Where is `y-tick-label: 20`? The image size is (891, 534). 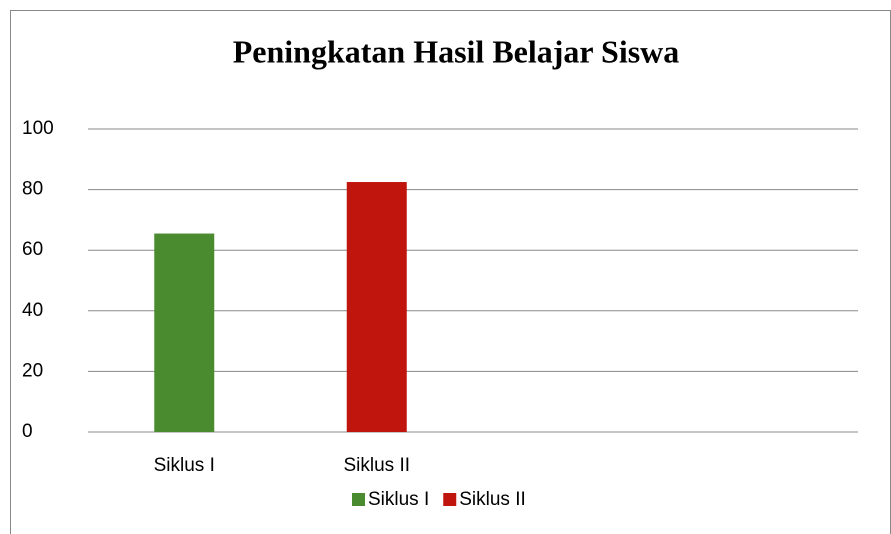
y-tick-label: 20 is located at coordinates (32, 370).